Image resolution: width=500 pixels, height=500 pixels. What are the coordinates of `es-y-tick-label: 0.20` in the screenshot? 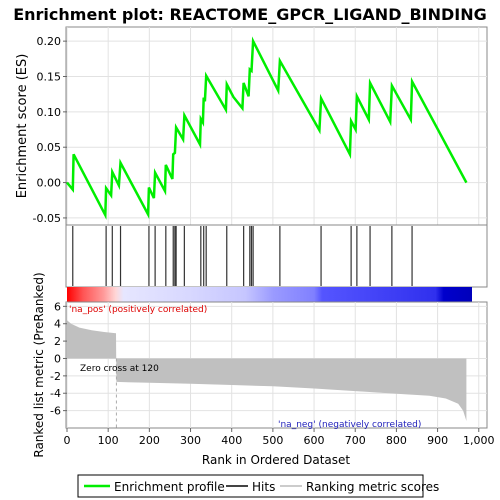 It's located at (49, 41).